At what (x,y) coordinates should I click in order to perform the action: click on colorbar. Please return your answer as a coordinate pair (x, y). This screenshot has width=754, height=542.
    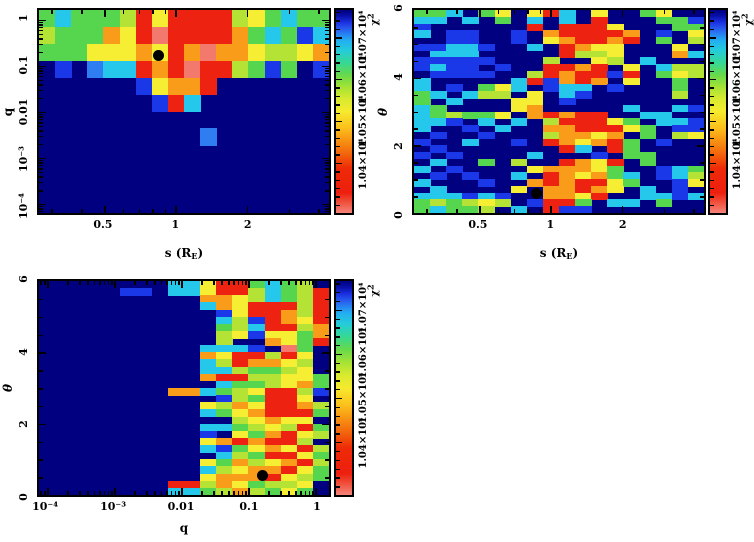
    Looking at the image, I should click on (344, 111).